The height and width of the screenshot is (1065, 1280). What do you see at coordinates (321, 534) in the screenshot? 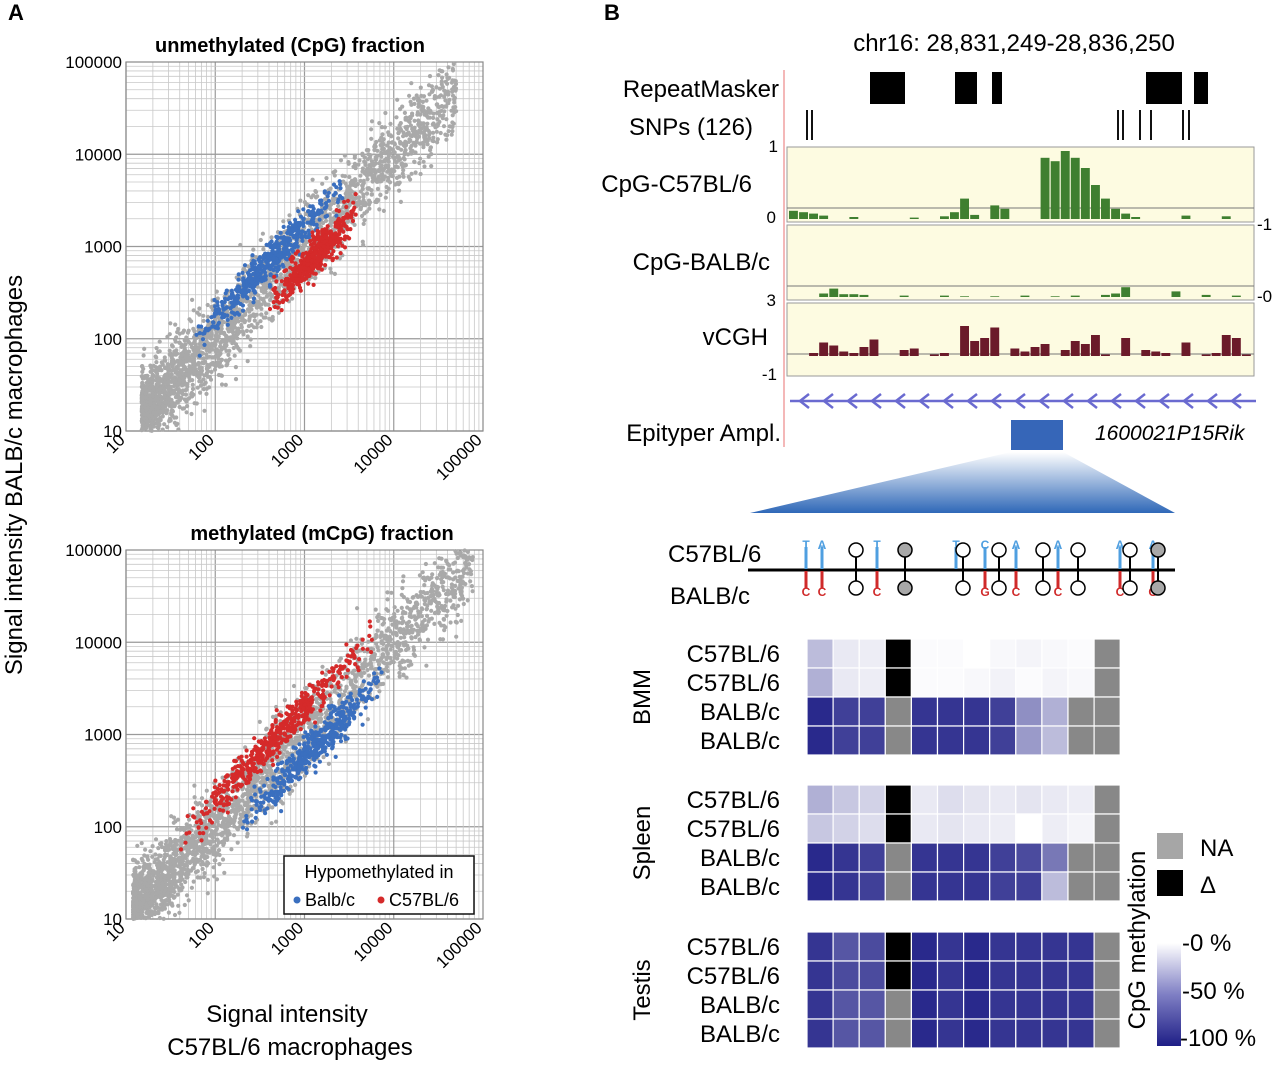
I see `scatter2-title: methylated (mCpG) fraction` at bounding box center [321, 534].